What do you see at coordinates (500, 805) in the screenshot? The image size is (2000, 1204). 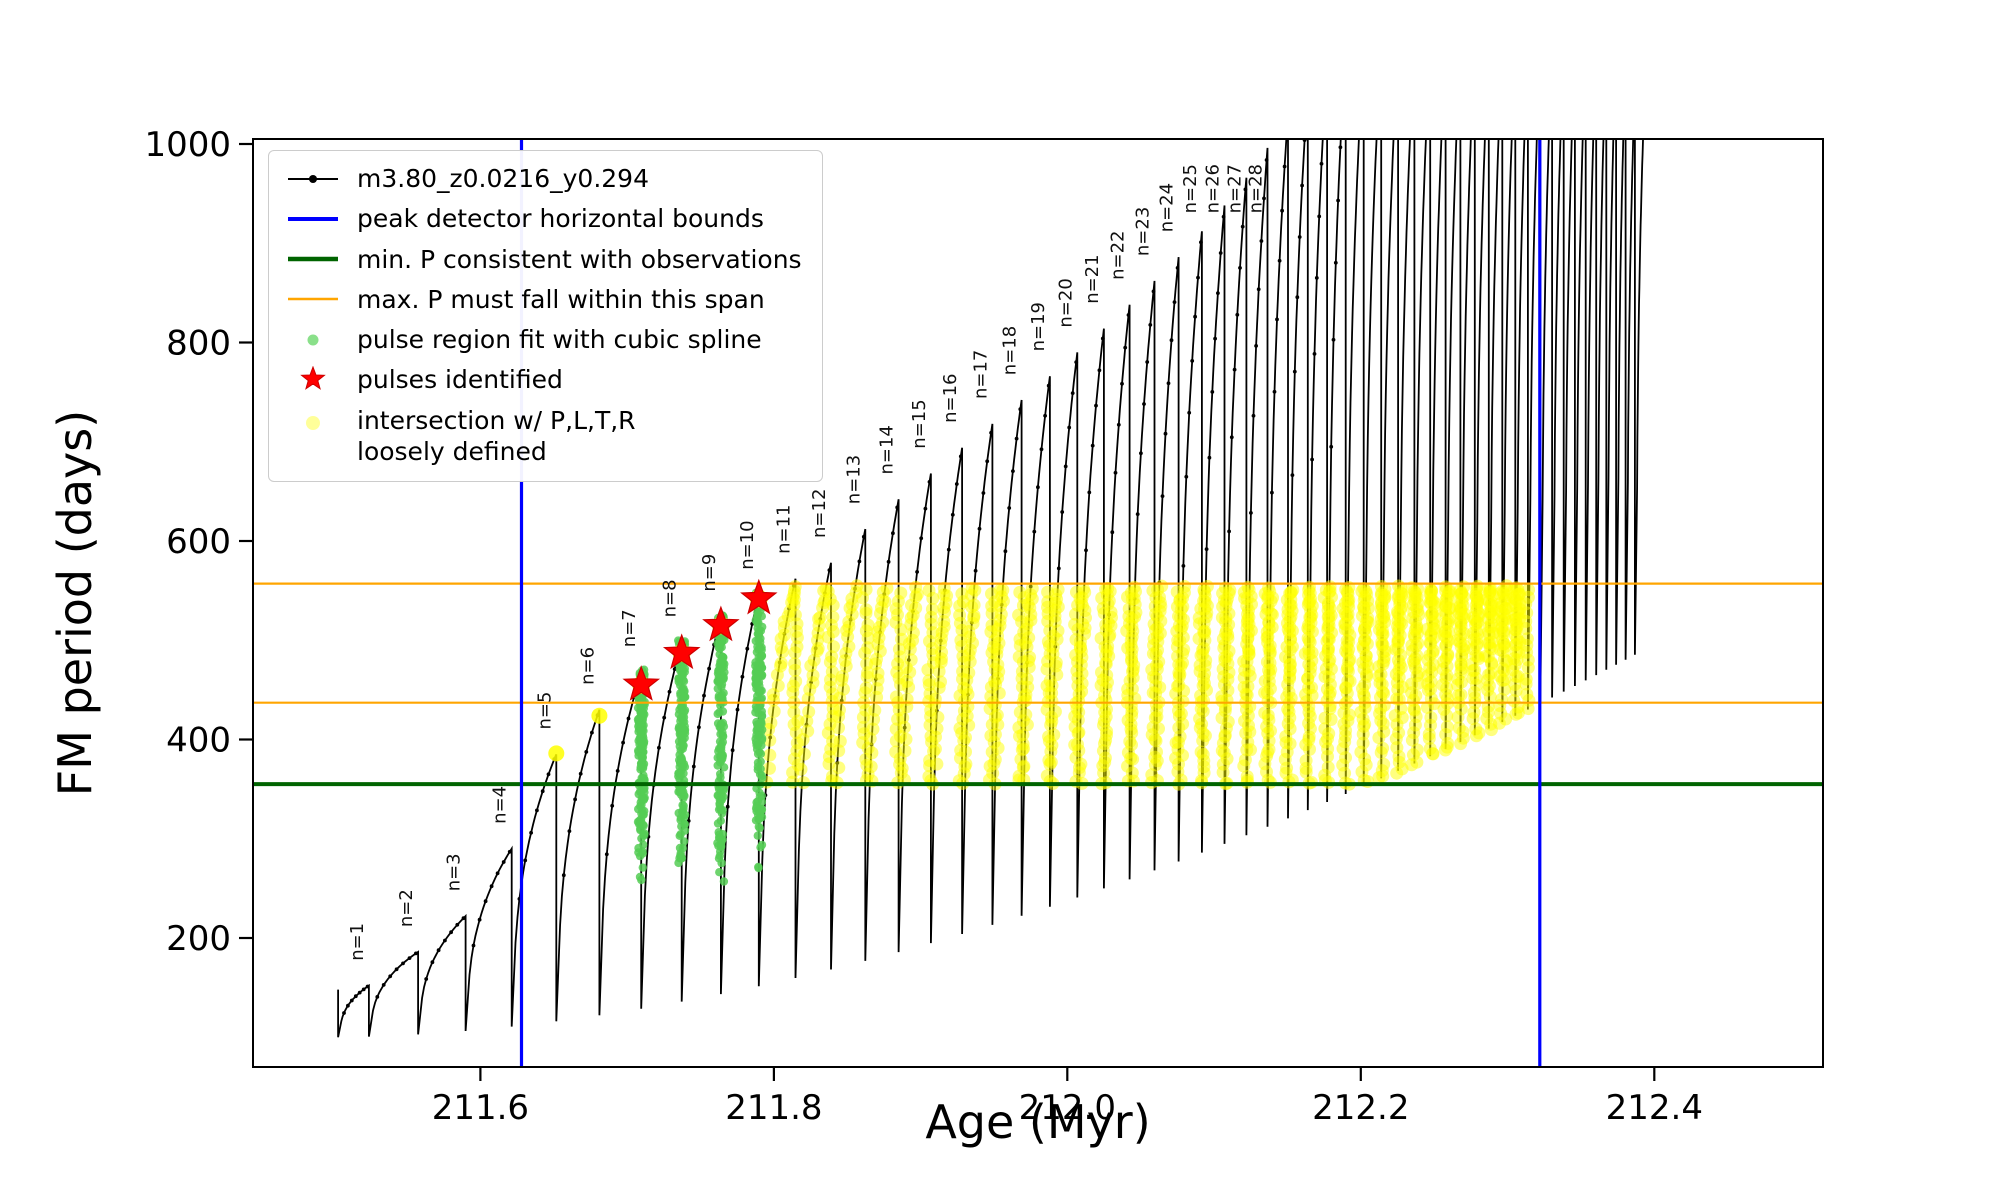 I see `pulse-label: n=4` at bounding box center [500, 805].